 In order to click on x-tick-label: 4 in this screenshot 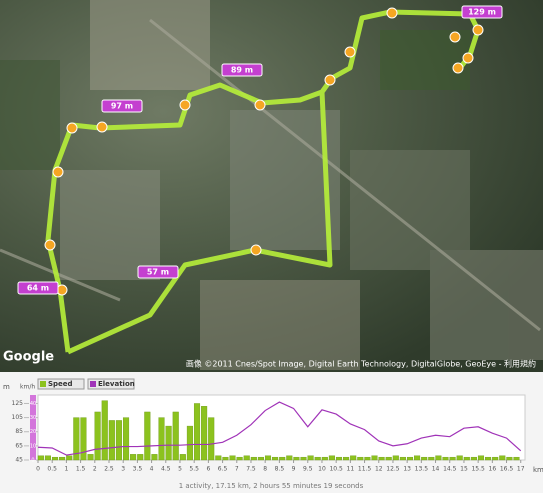, I will do `click(152, 469)`.